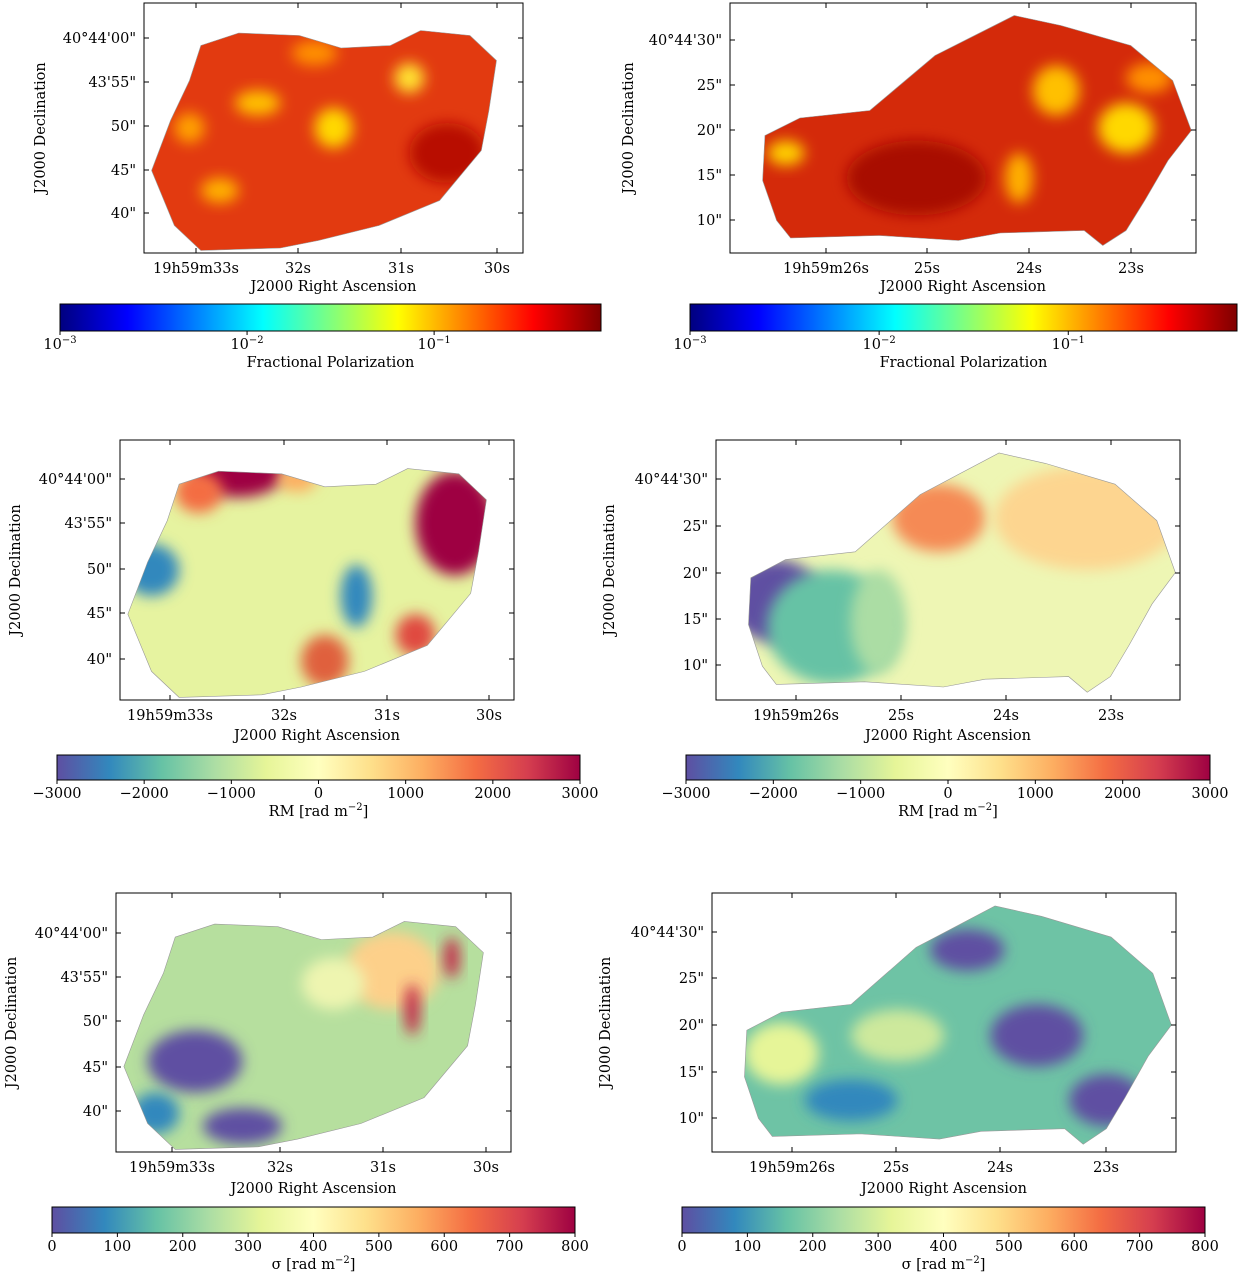 The image size is (1254, 1281). I want to click on axes-frame, so click(944, 1022).